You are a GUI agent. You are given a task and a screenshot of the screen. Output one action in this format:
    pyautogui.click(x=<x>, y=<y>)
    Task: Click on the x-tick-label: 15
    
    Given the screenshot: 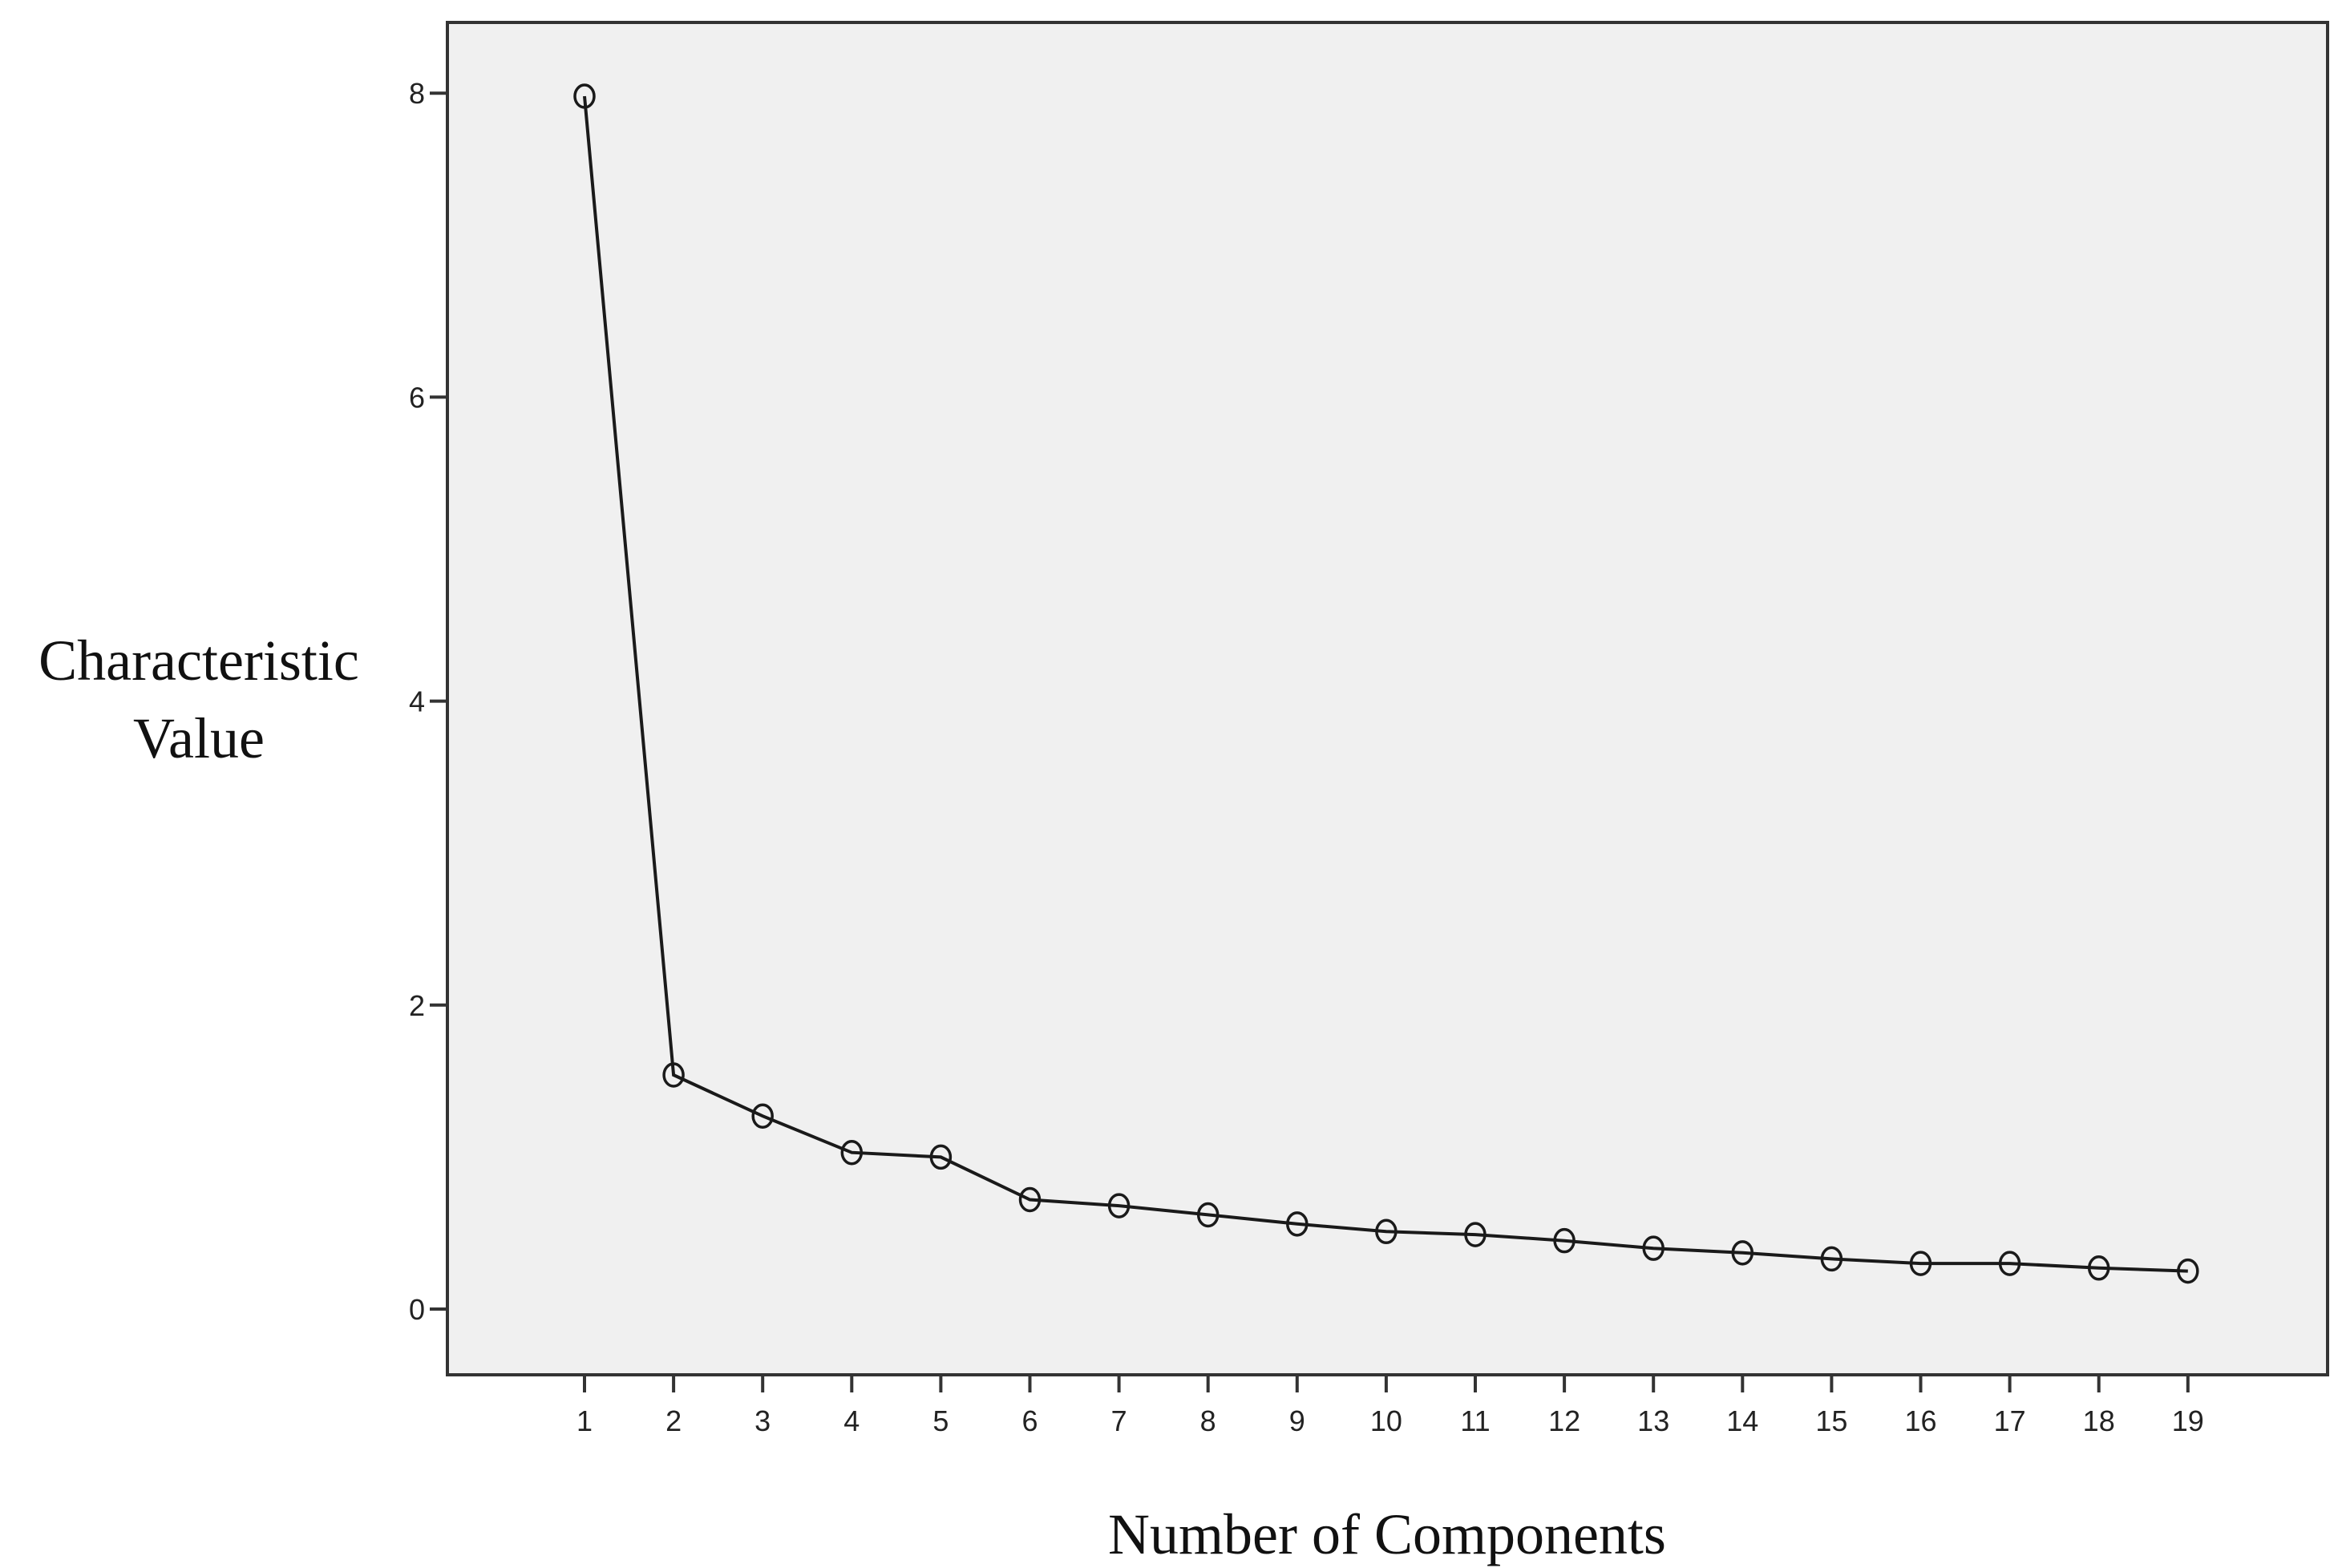 What is the action you would take?
    pyautogui.click(x=1831, y=1420)
    